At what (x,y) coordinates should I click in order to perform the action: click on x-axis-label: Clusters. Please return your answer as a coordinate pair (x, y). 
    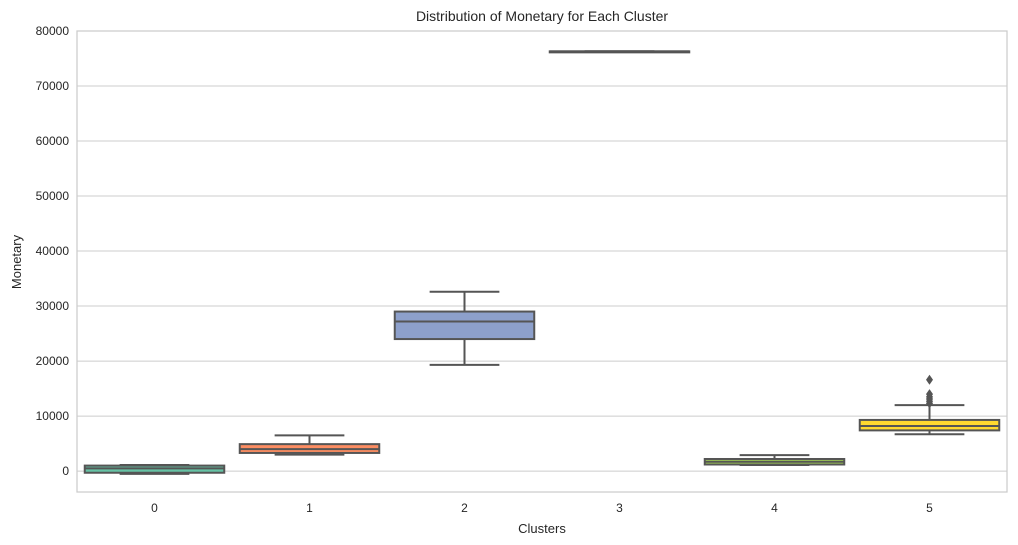
    Looking at the image, I should click on (542, 528).